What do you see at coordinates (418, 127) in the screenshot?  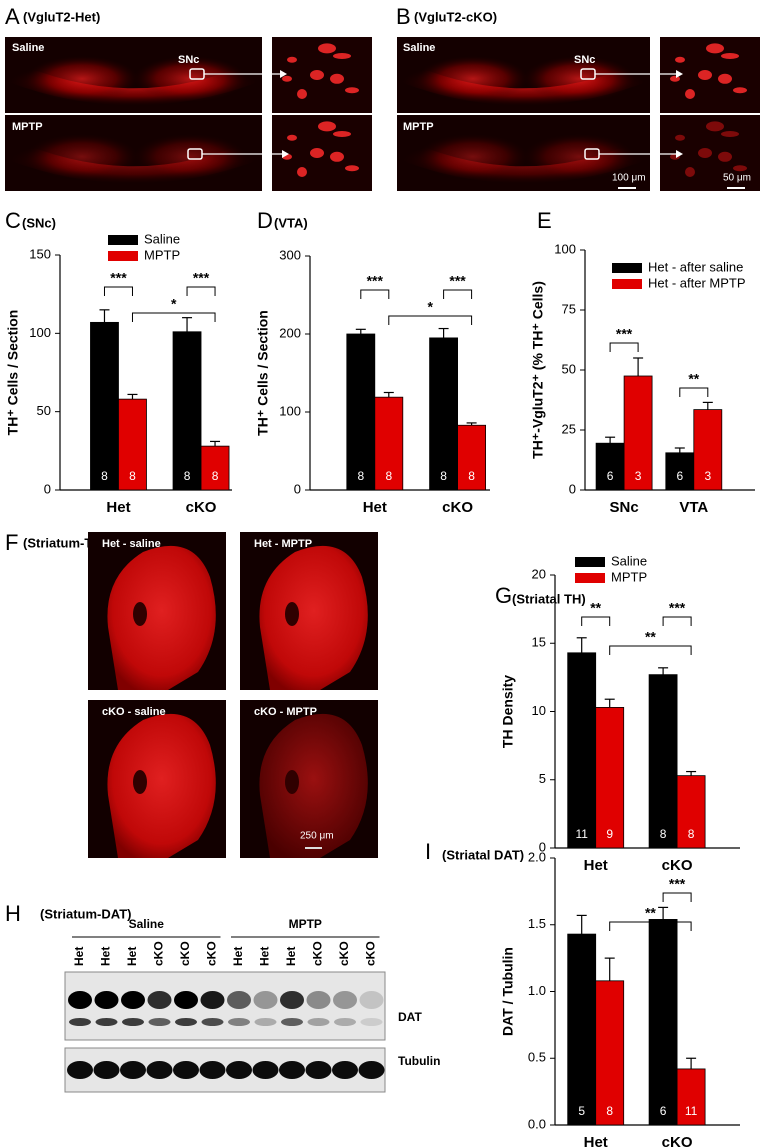 I see `image-label: MPTP` at bounding box center [418, 127].